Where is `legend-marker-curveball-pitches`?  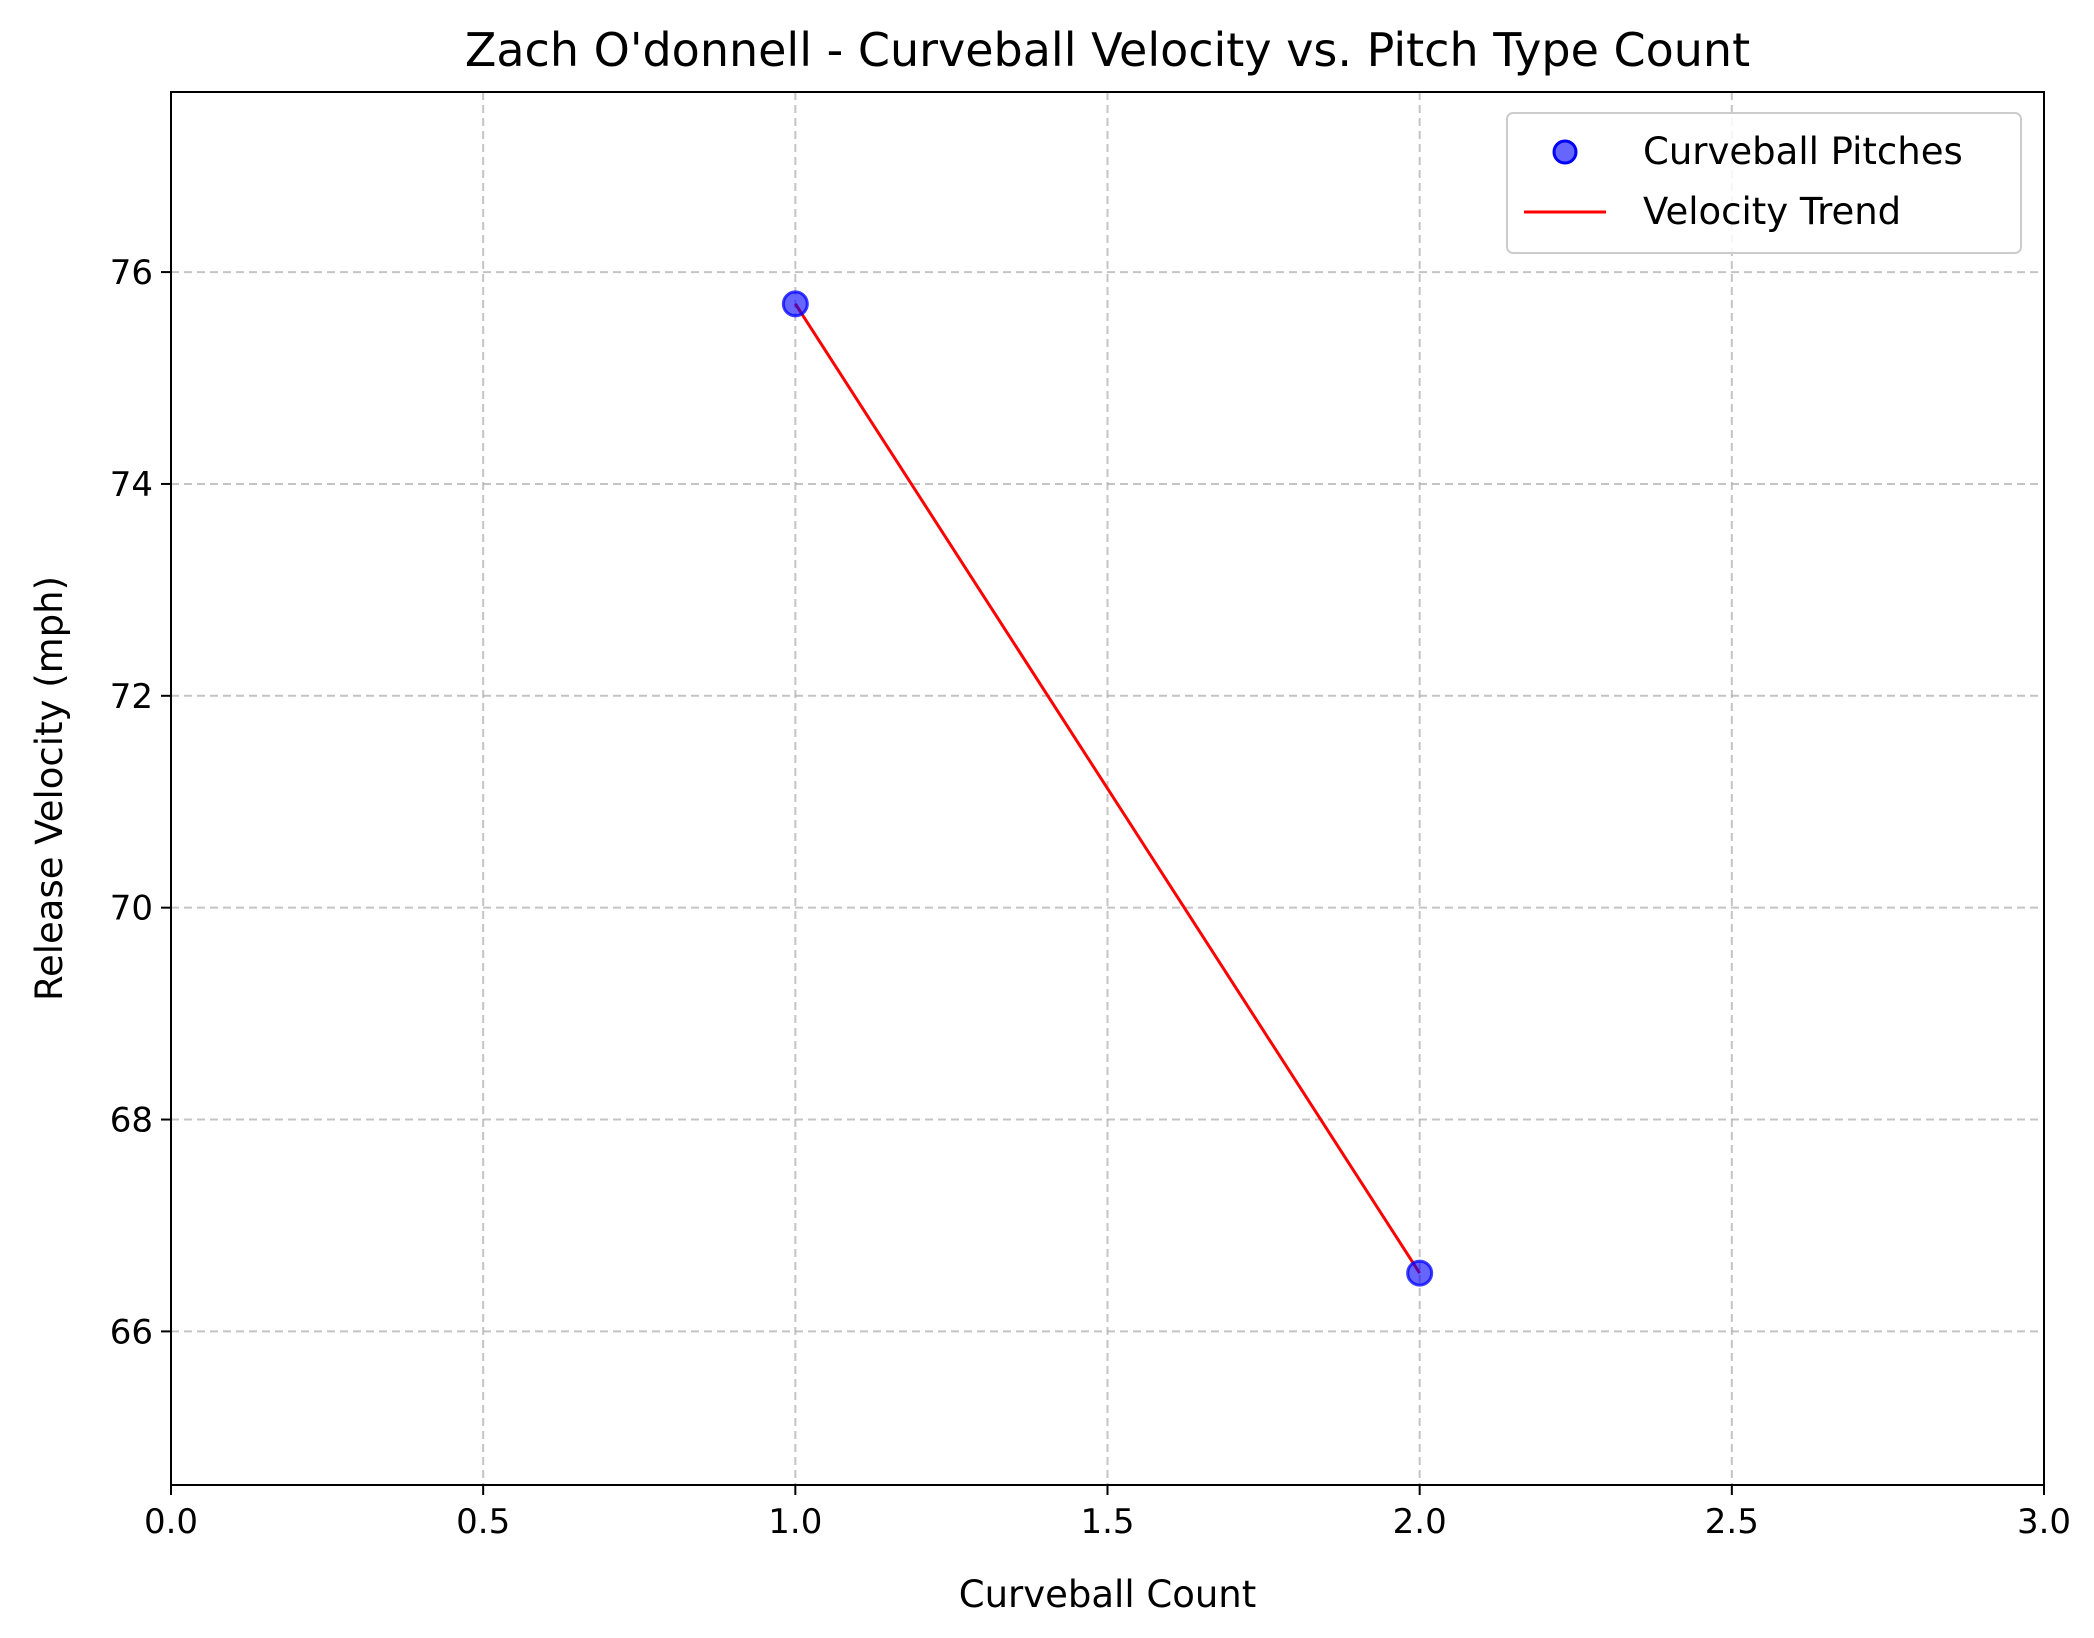
legend-marker-curveball-pitches is located at coordinates (1565, 152).